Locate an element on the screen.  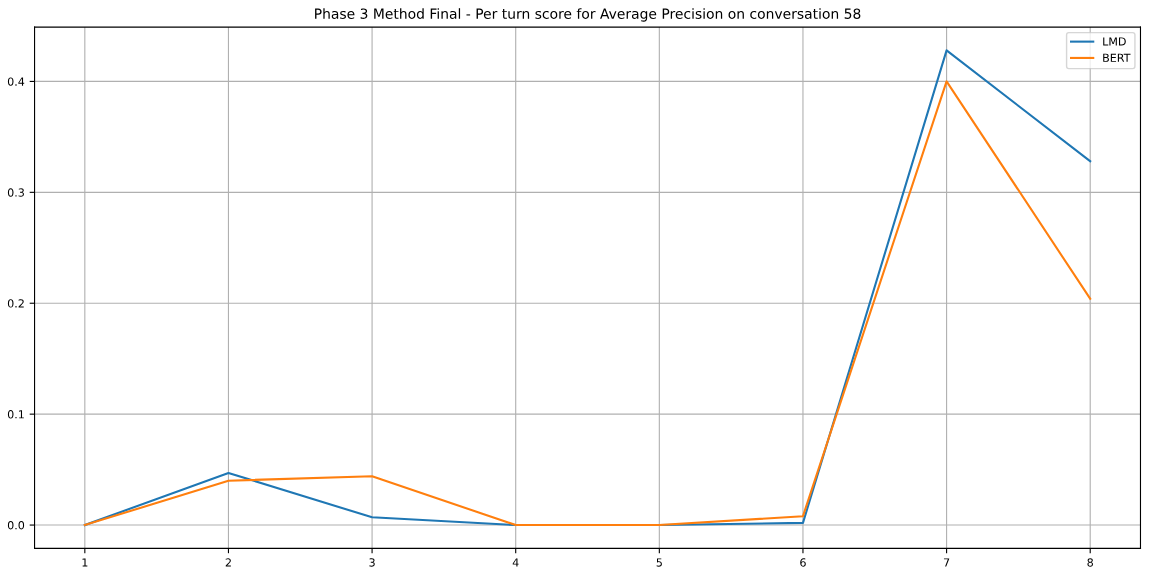
chart-title: Phase 3 Method Final - Per turn score for Average Precision on conversation 58 is located at coordinates (588, 15).